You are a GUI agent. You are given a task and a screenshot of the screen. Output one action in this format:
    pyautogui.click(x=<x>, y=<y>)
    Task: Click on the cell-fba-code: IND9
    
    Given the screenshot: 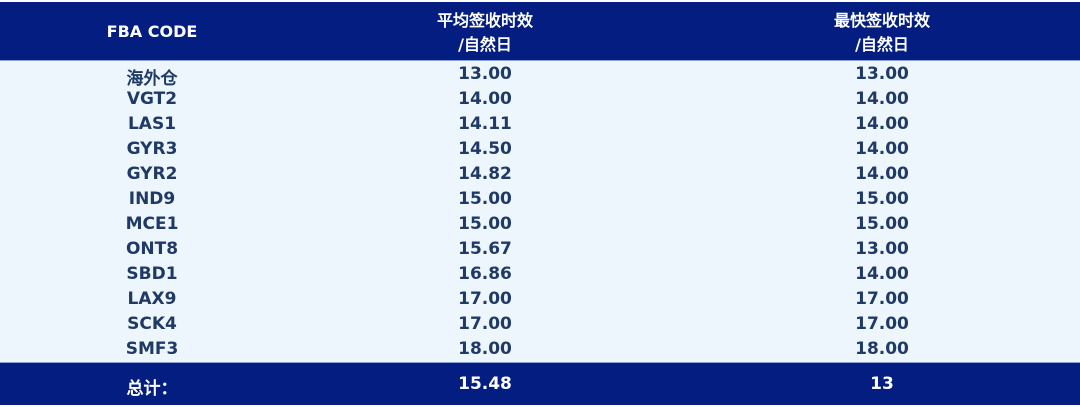 What is the action you would take?
    pyautogui.click(x=152, y=199)
    